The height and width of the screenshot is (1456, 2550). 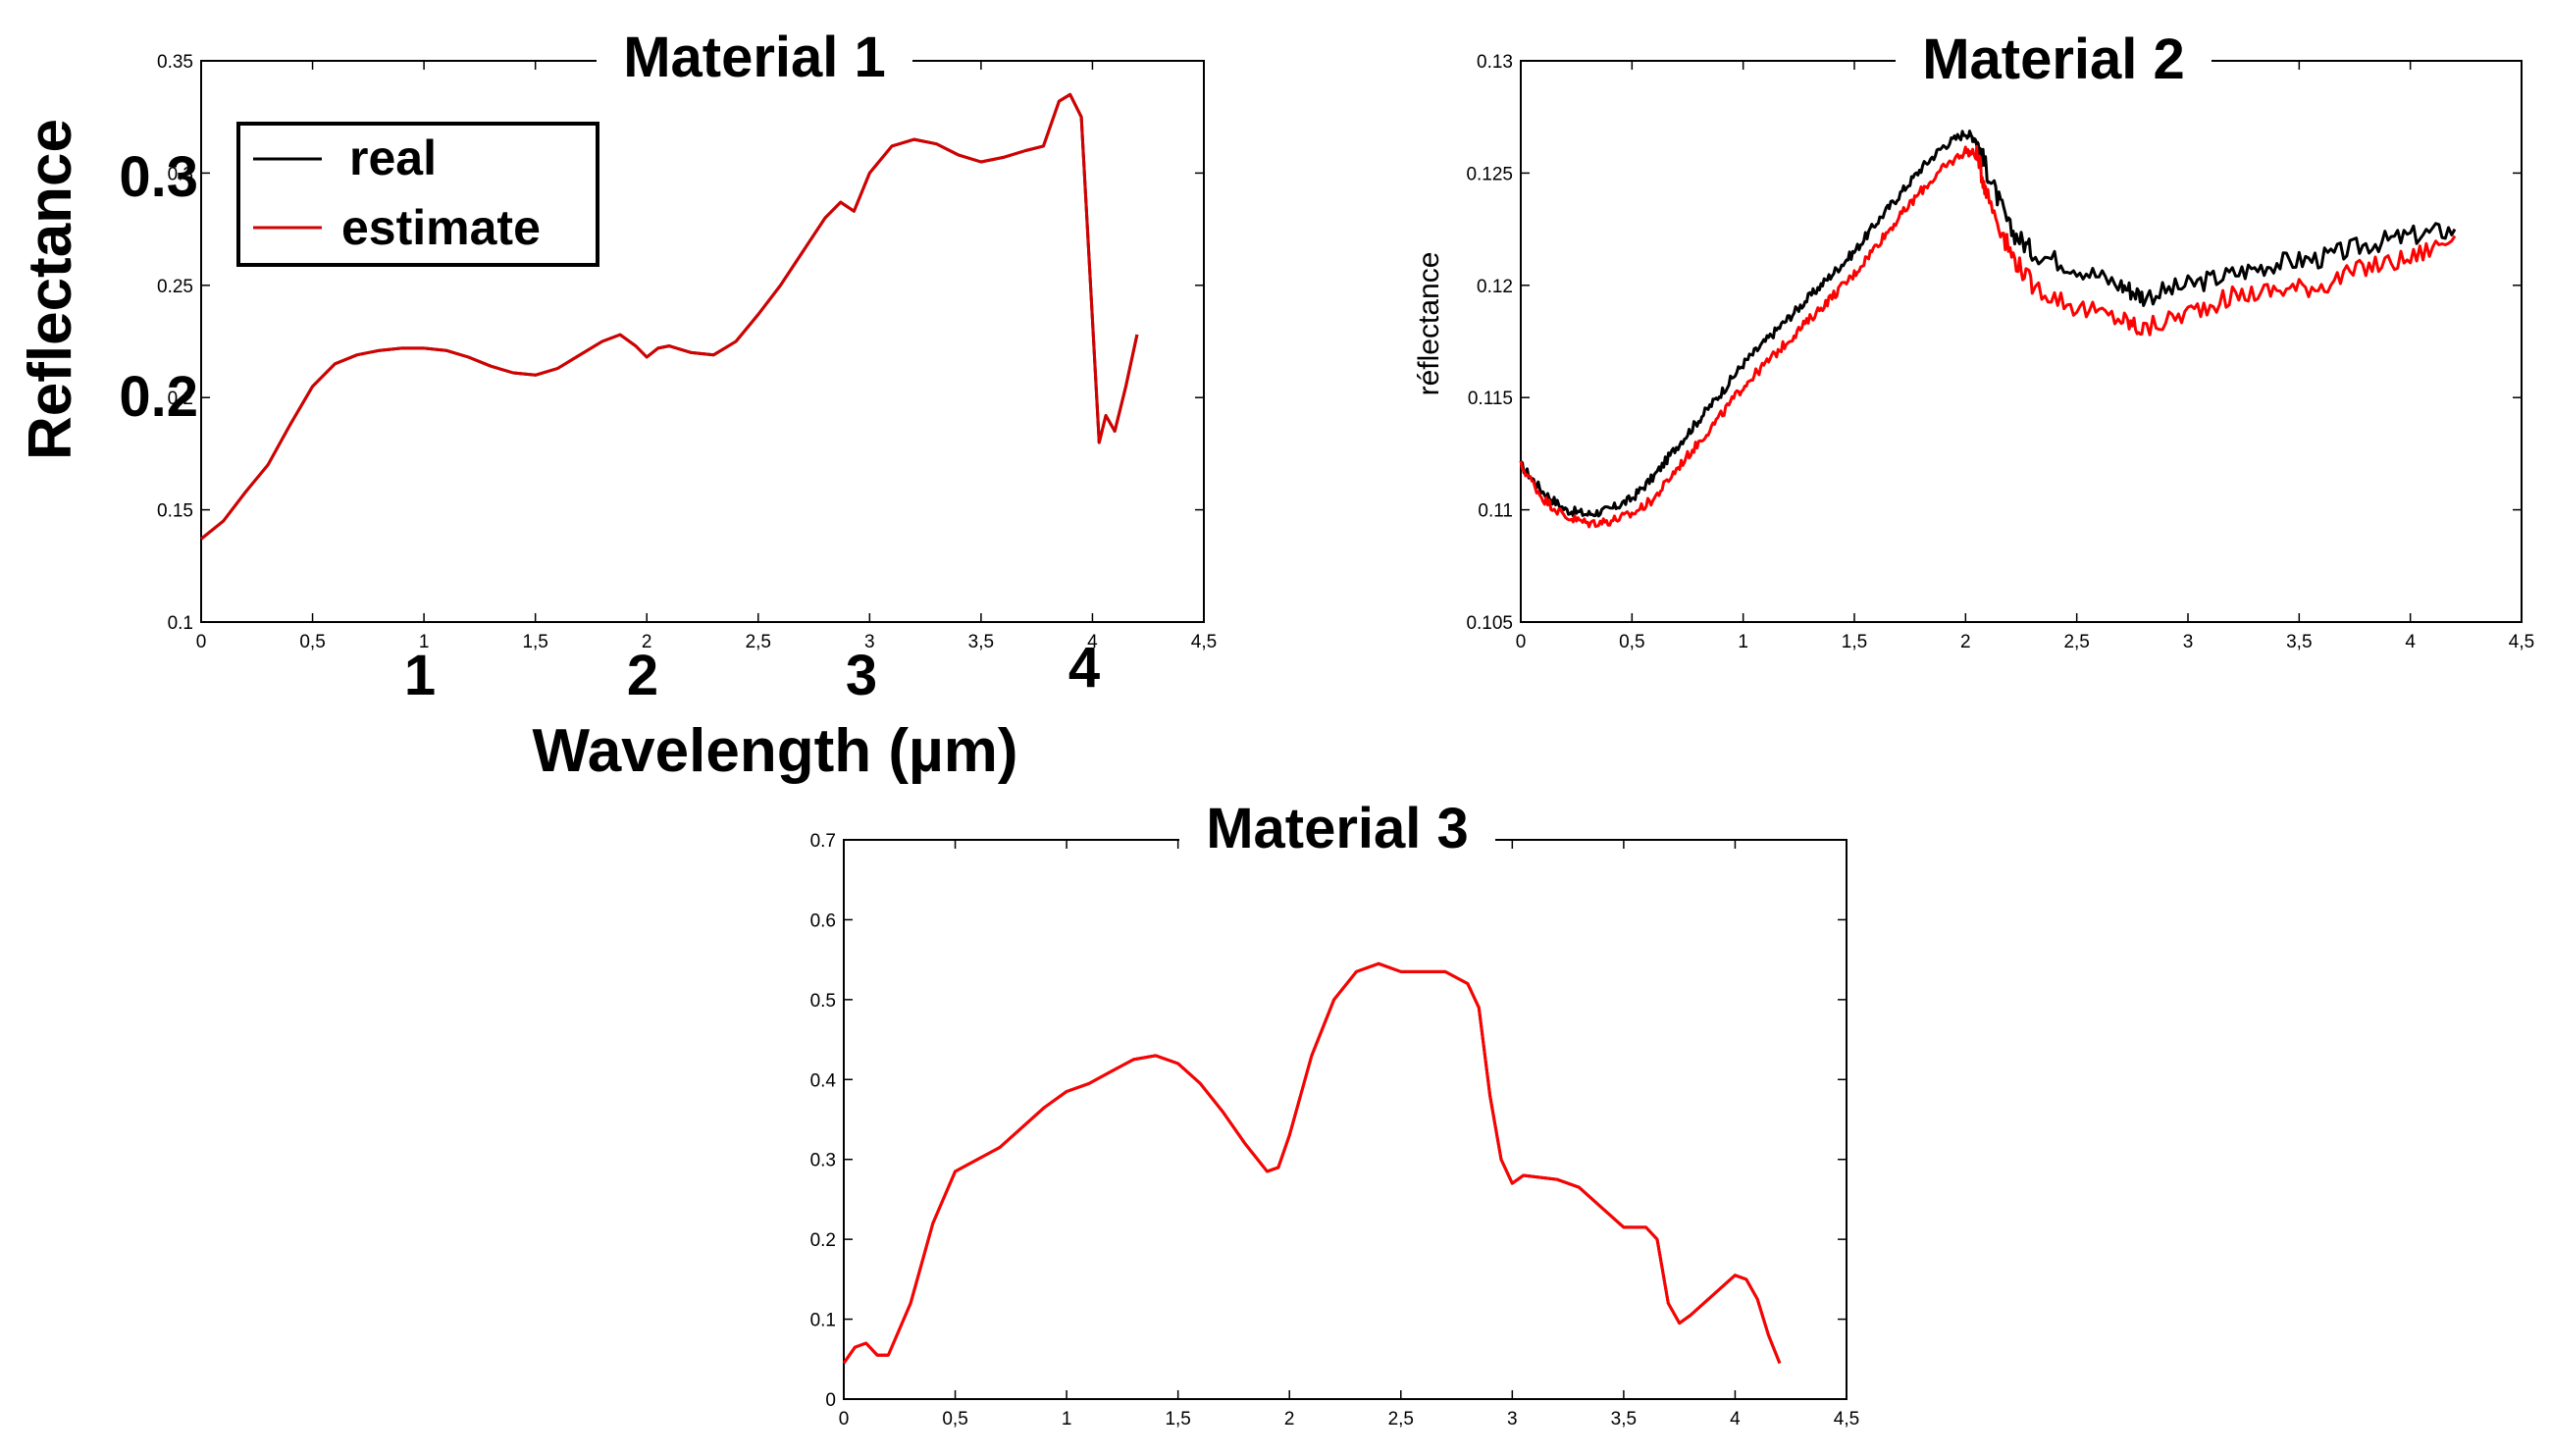 What do you see at coordinates (775, 751) in the screenshot?
I see `x-axis-label-1: Wavelength (µm)` at bounding box center [775, 751].